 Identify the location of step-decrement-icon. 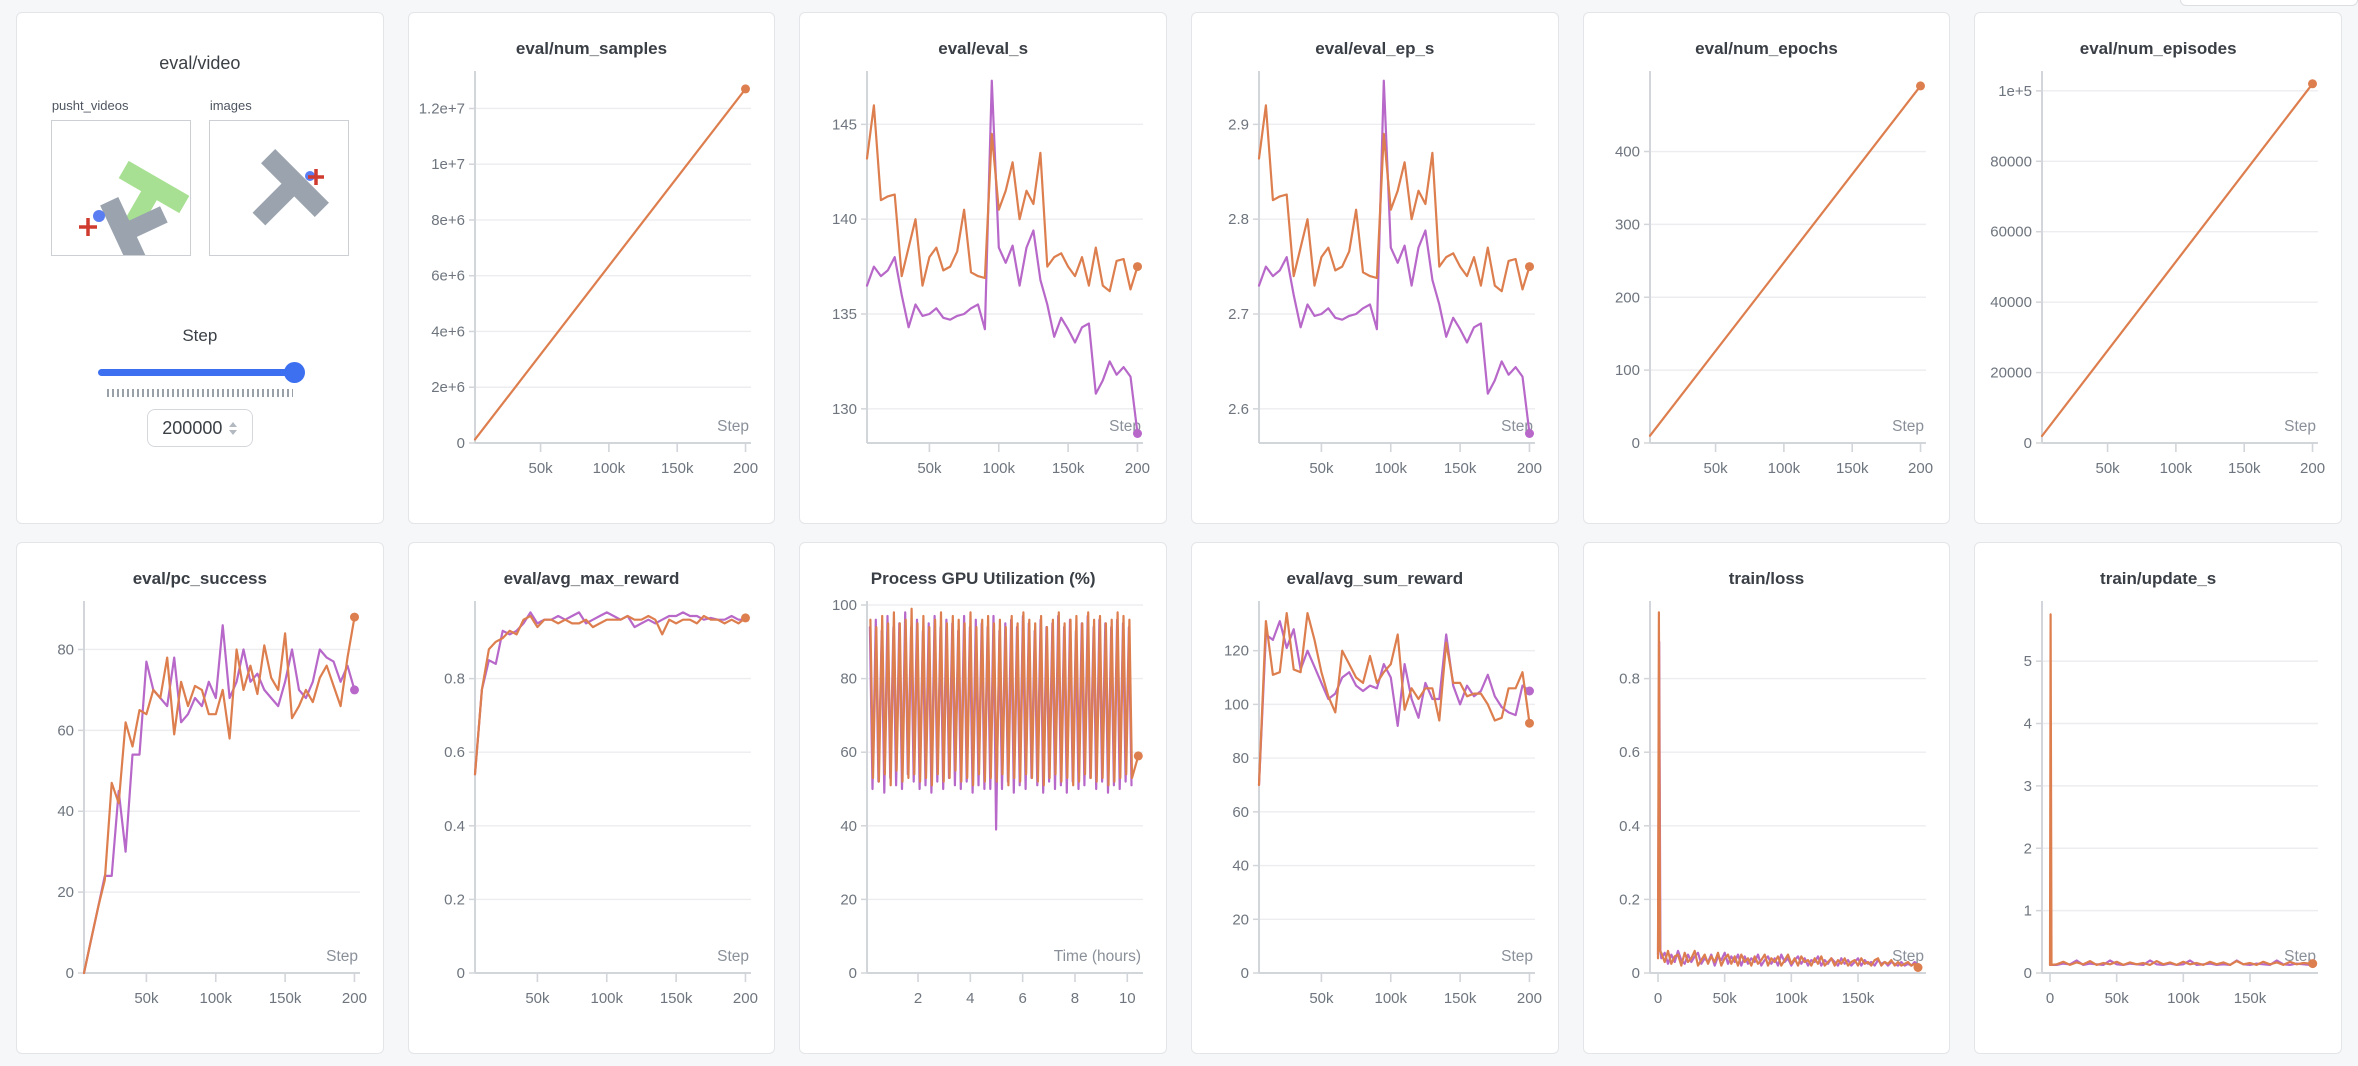
(233, 432).